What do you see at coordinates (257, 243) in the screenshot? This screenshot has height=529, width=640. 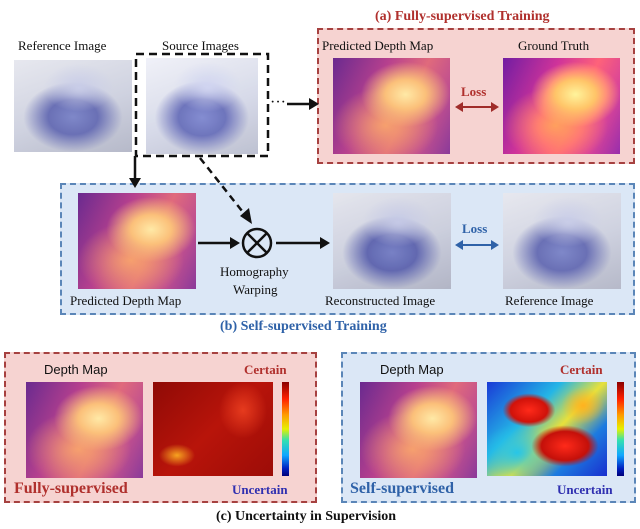 I see `homography-warp-icon` at bounding box center [257, 243].